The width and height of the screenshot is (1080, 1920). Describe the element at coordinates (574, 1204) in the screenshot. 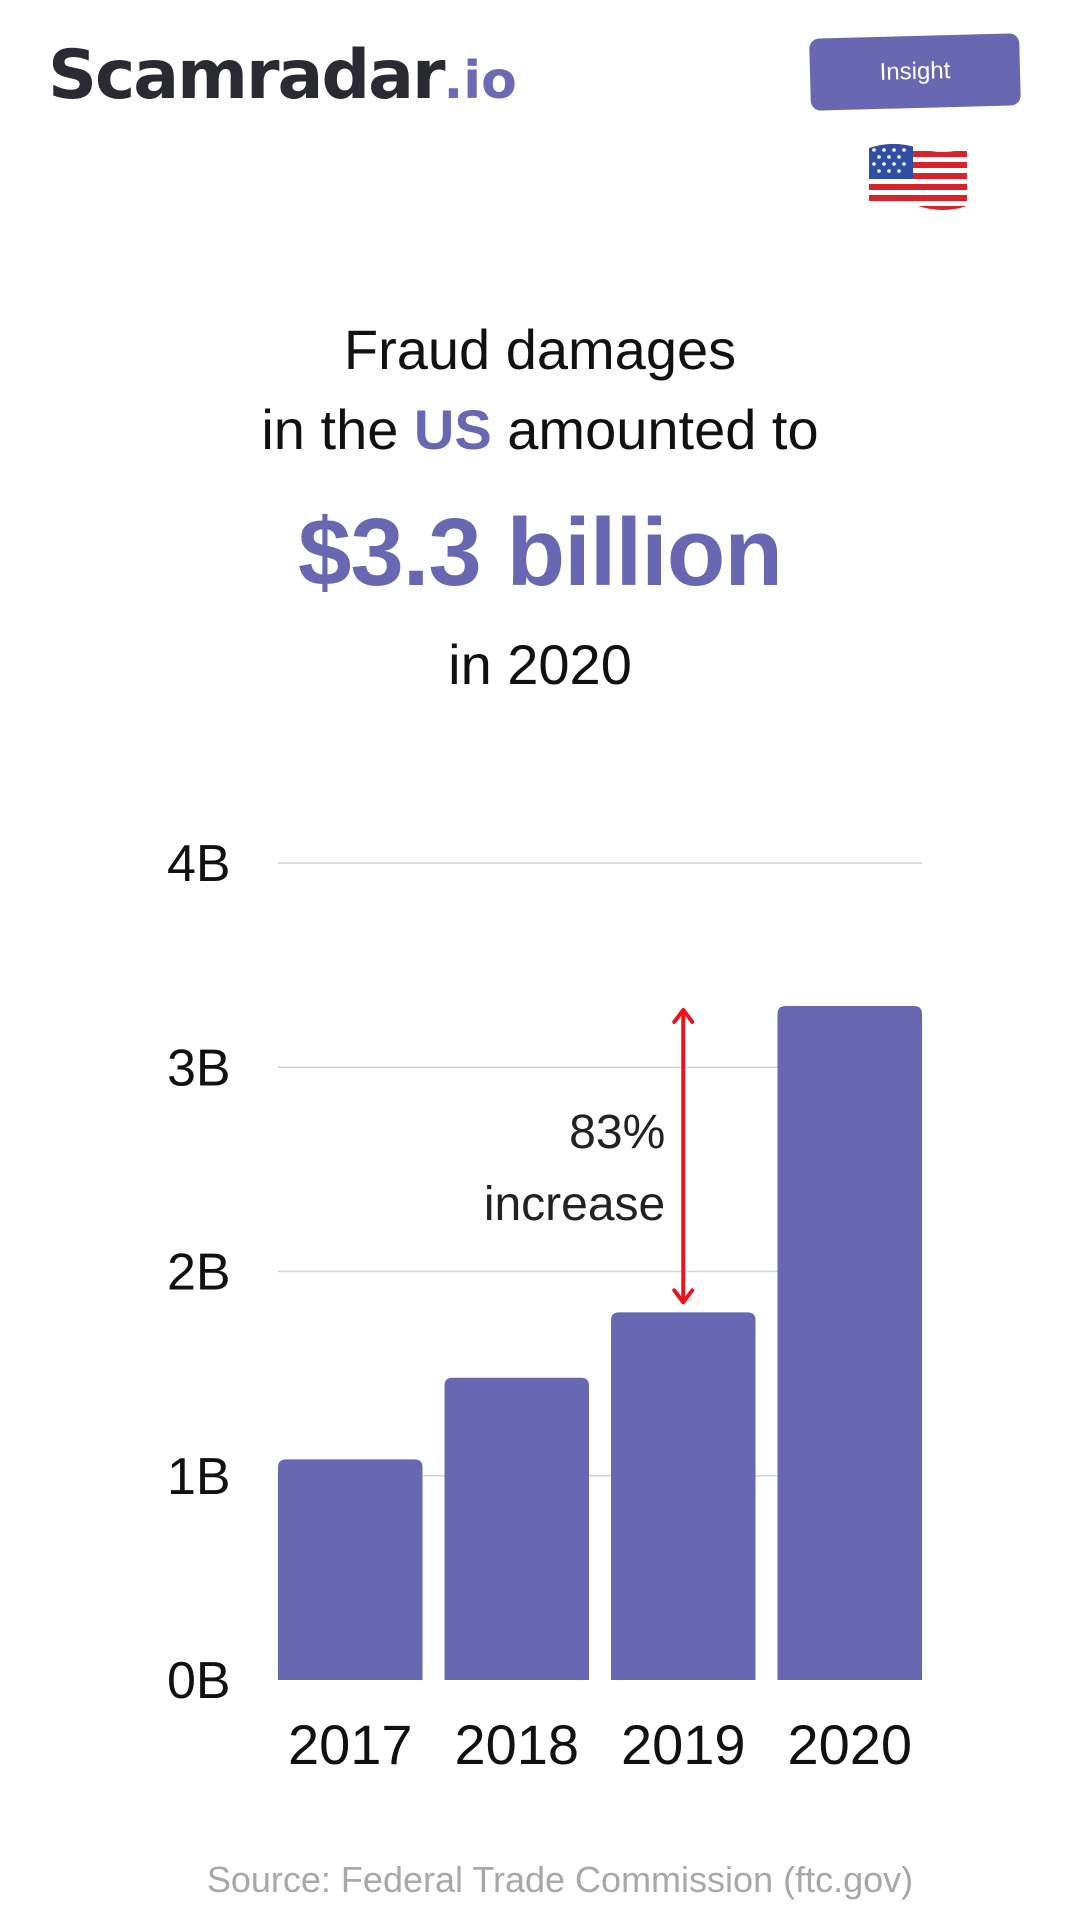

I see `annotation-label: increase` at that location.